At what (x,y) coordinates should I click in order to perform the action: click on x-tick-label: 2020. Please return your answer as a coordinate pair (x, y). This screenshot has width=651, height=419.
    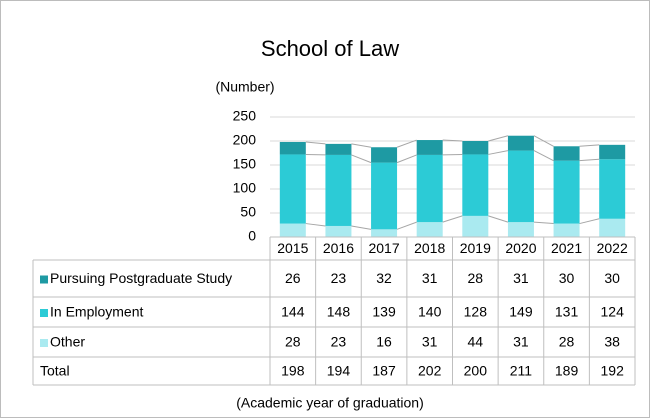
    Looking at the image, I should click on (520, 248).